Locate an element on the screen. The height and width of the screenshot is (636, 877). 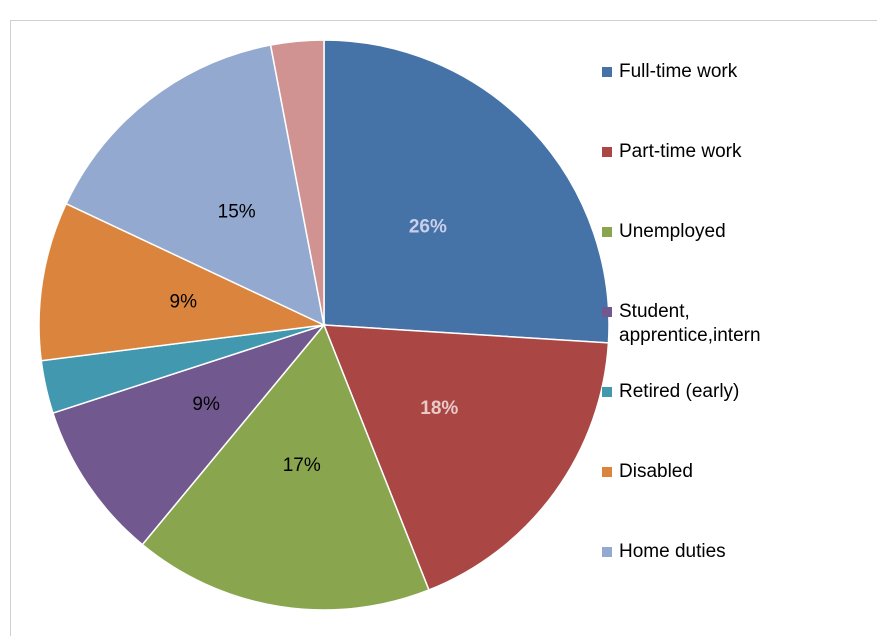
data-label: 17% is located at coordinates (302, 465).